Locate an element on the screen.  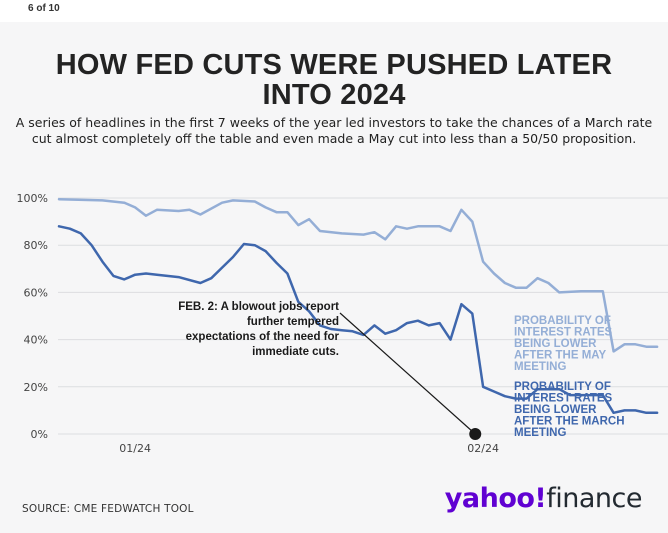
page-counter: 6 of 10 is located at coordinates (44, 8).